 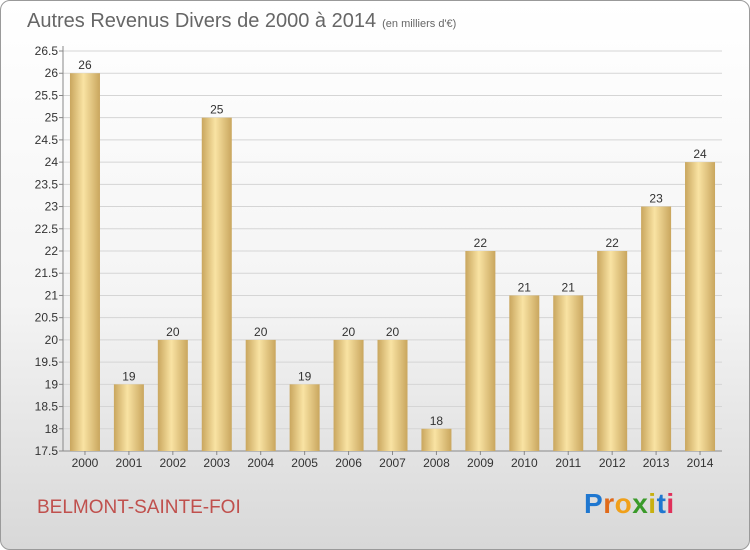 What do you see at coordinates (436, 439) in the screenshot?
I see `bar-2008` at bounding box center [436, 439].